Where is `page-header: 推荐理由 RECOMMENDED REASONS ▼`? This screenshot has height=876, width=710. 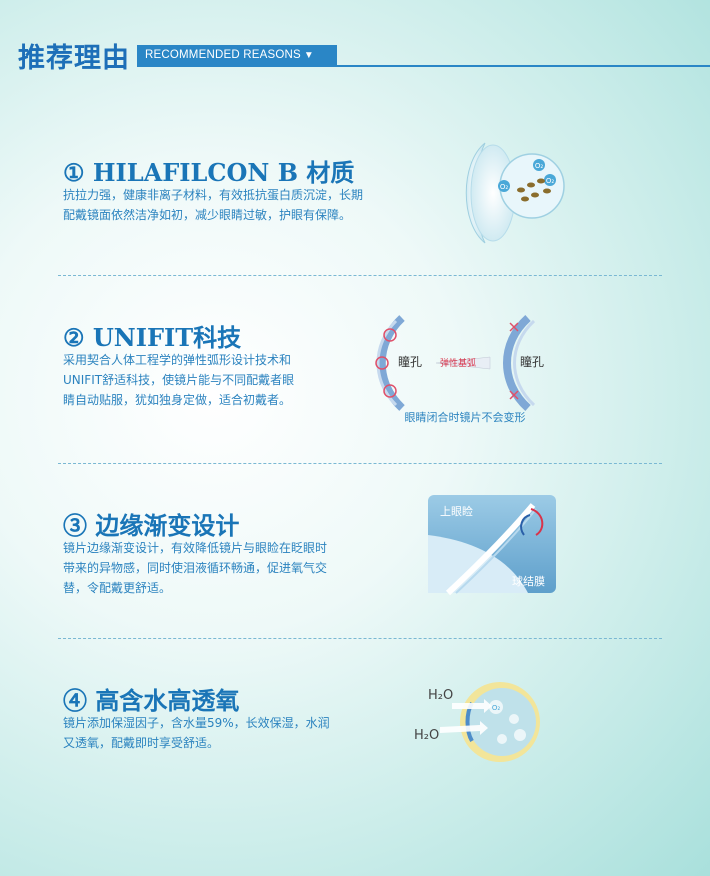
page-header: 推荐理由 RECOMMENDED REASONS ▼ is located at coordinates (355, 52).